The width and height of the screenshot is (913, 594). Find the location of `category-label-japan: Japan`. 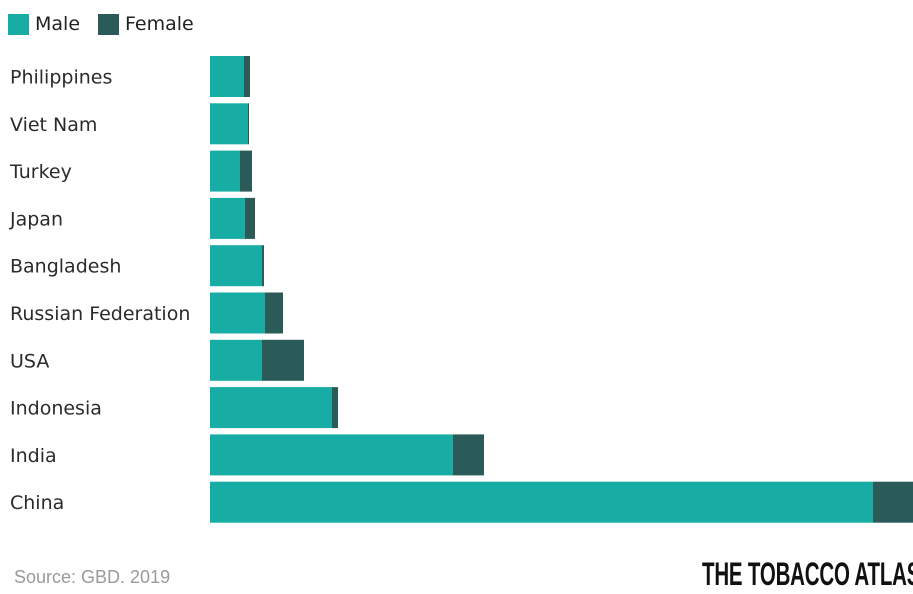

category-label-japan: Japan is located at coordinates (36, 219).